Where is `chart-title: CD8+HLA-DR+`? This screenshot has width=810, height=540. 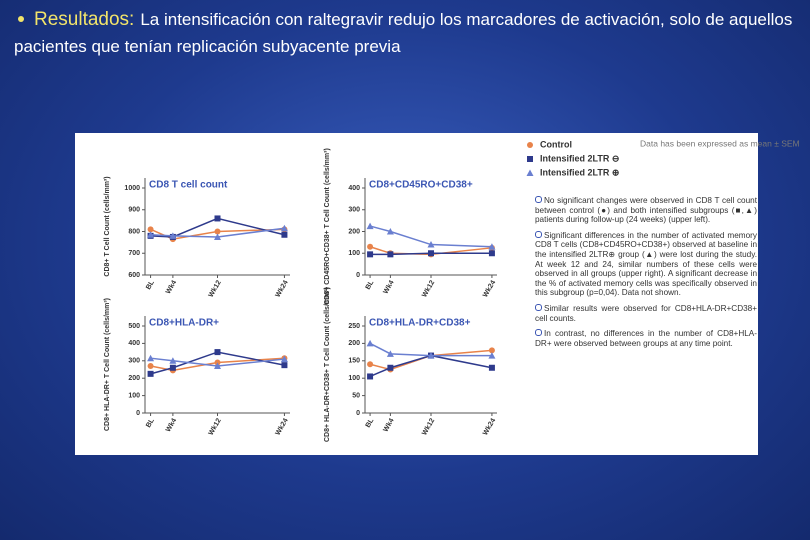
chart-title: CD8+HLA-DR+ is located at coordinates (184, 323).